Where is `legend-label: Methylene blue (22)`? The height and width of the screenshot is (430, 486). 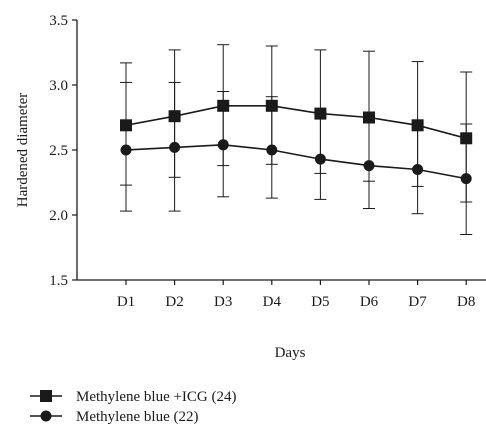 legend-label: Methylene blue (22) is located at coordinates (137, 417).